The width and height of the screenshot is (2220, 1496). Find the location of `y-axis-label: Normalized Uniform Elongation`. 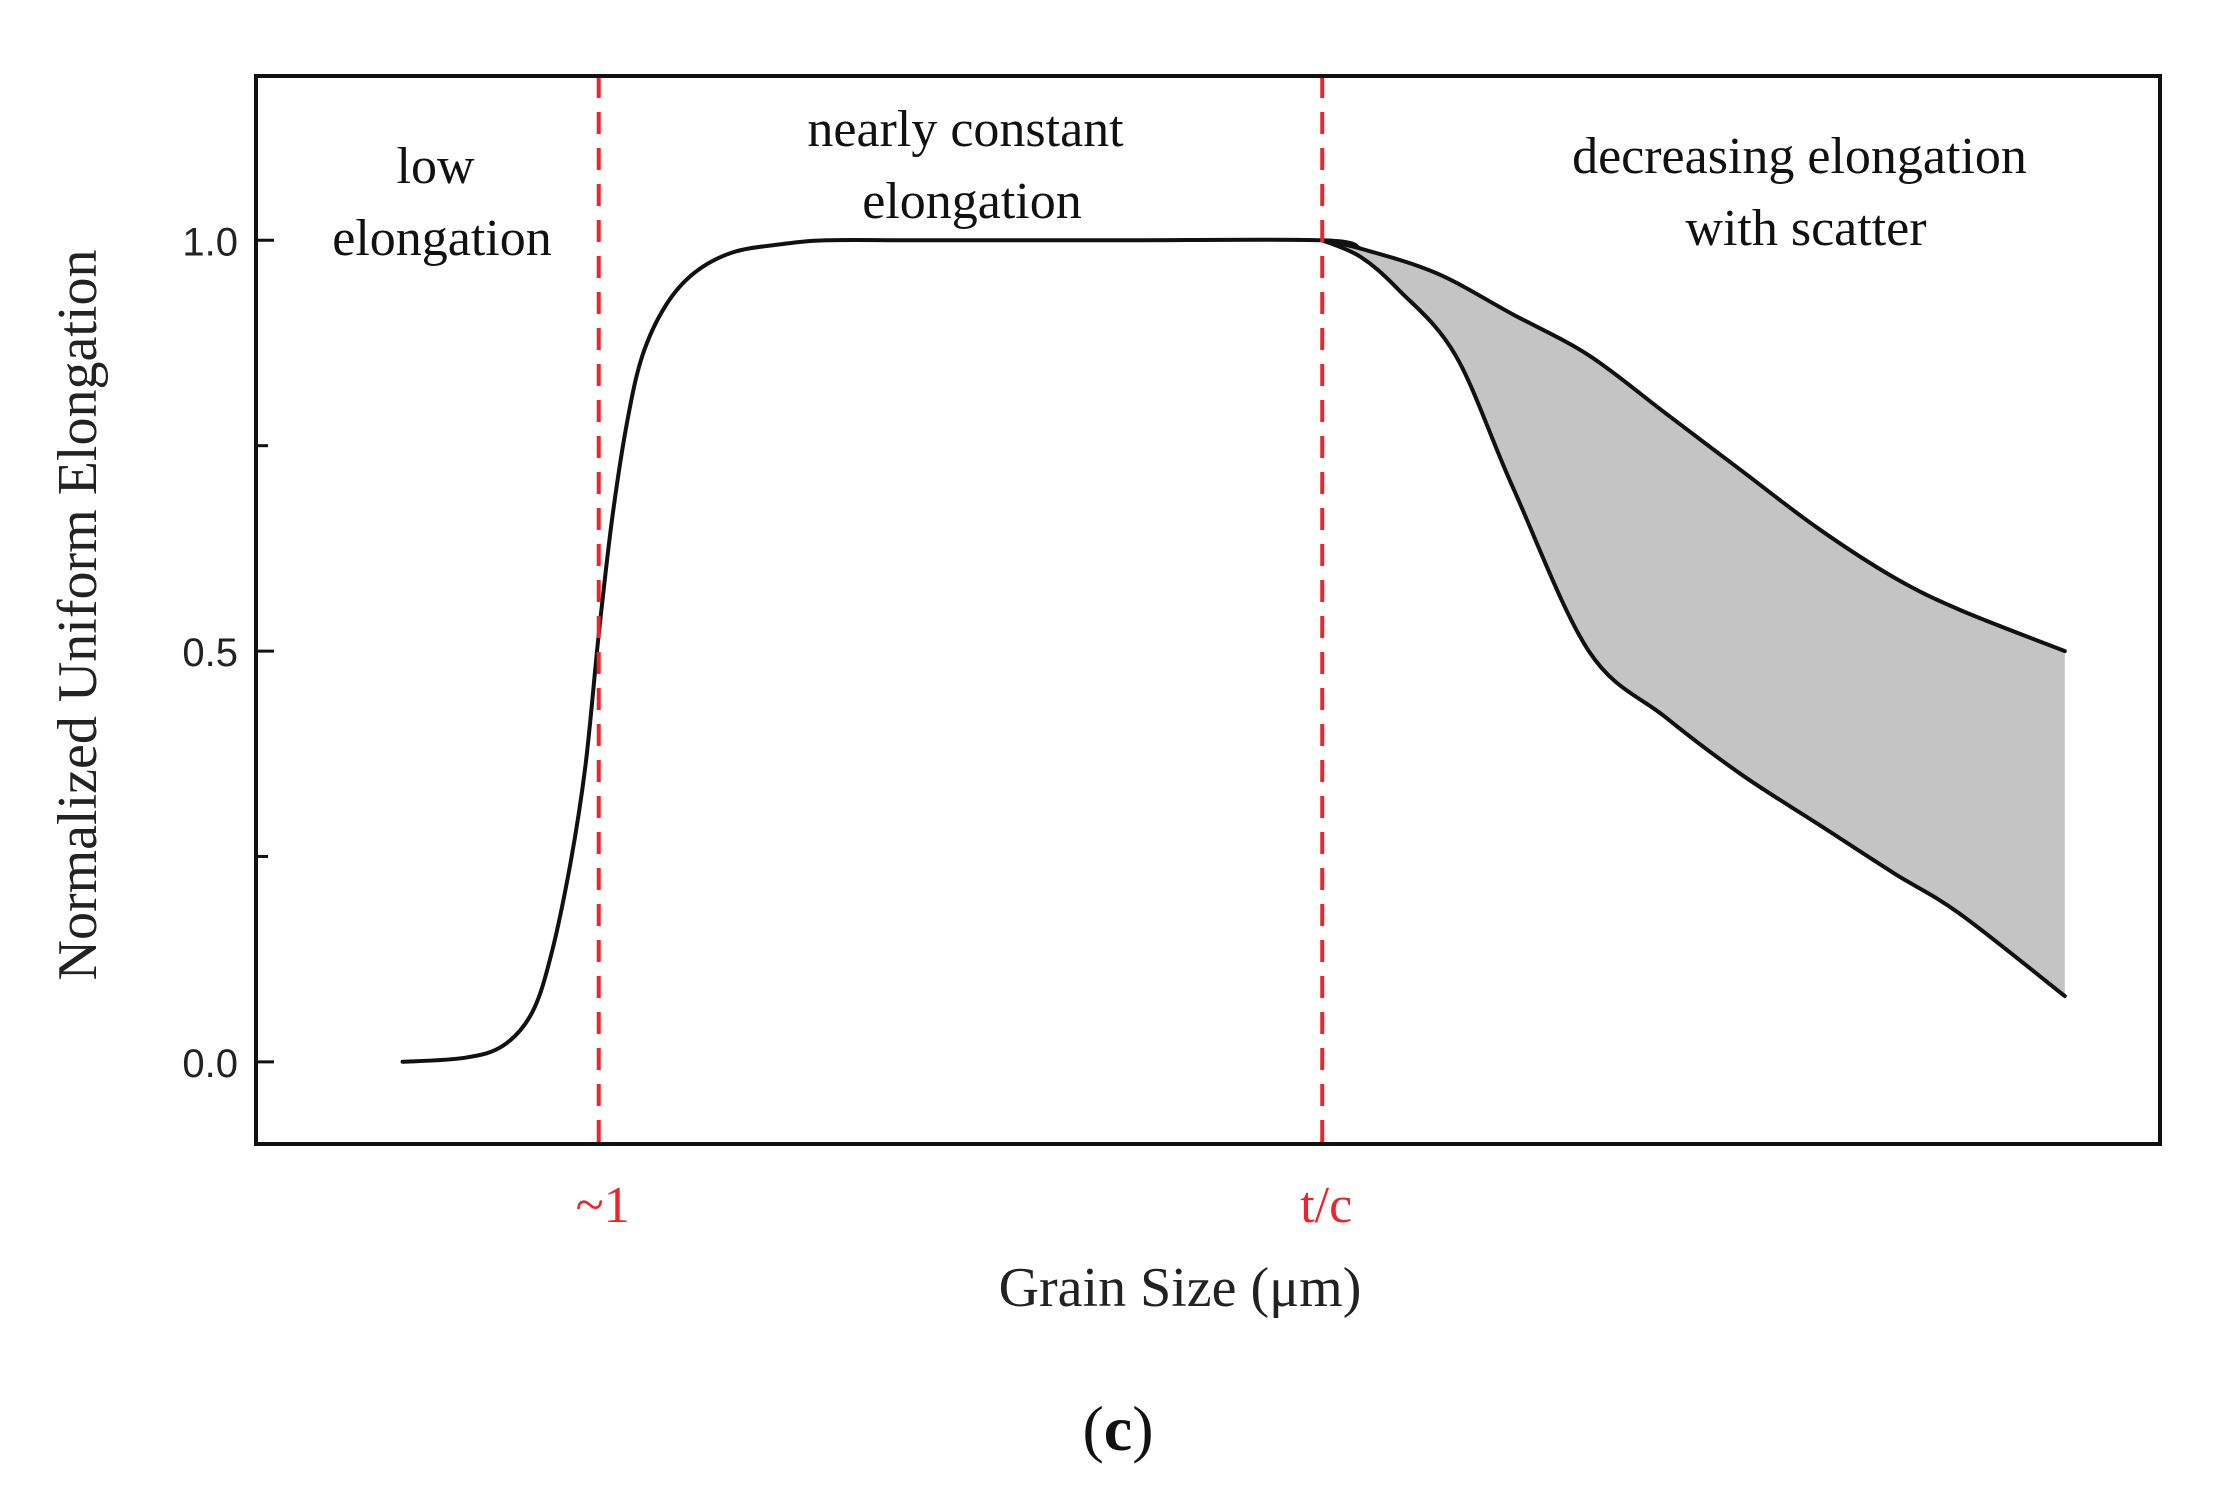

y-axis-label: Normalized Uniform Elongation is located at coordinates (78, 615).